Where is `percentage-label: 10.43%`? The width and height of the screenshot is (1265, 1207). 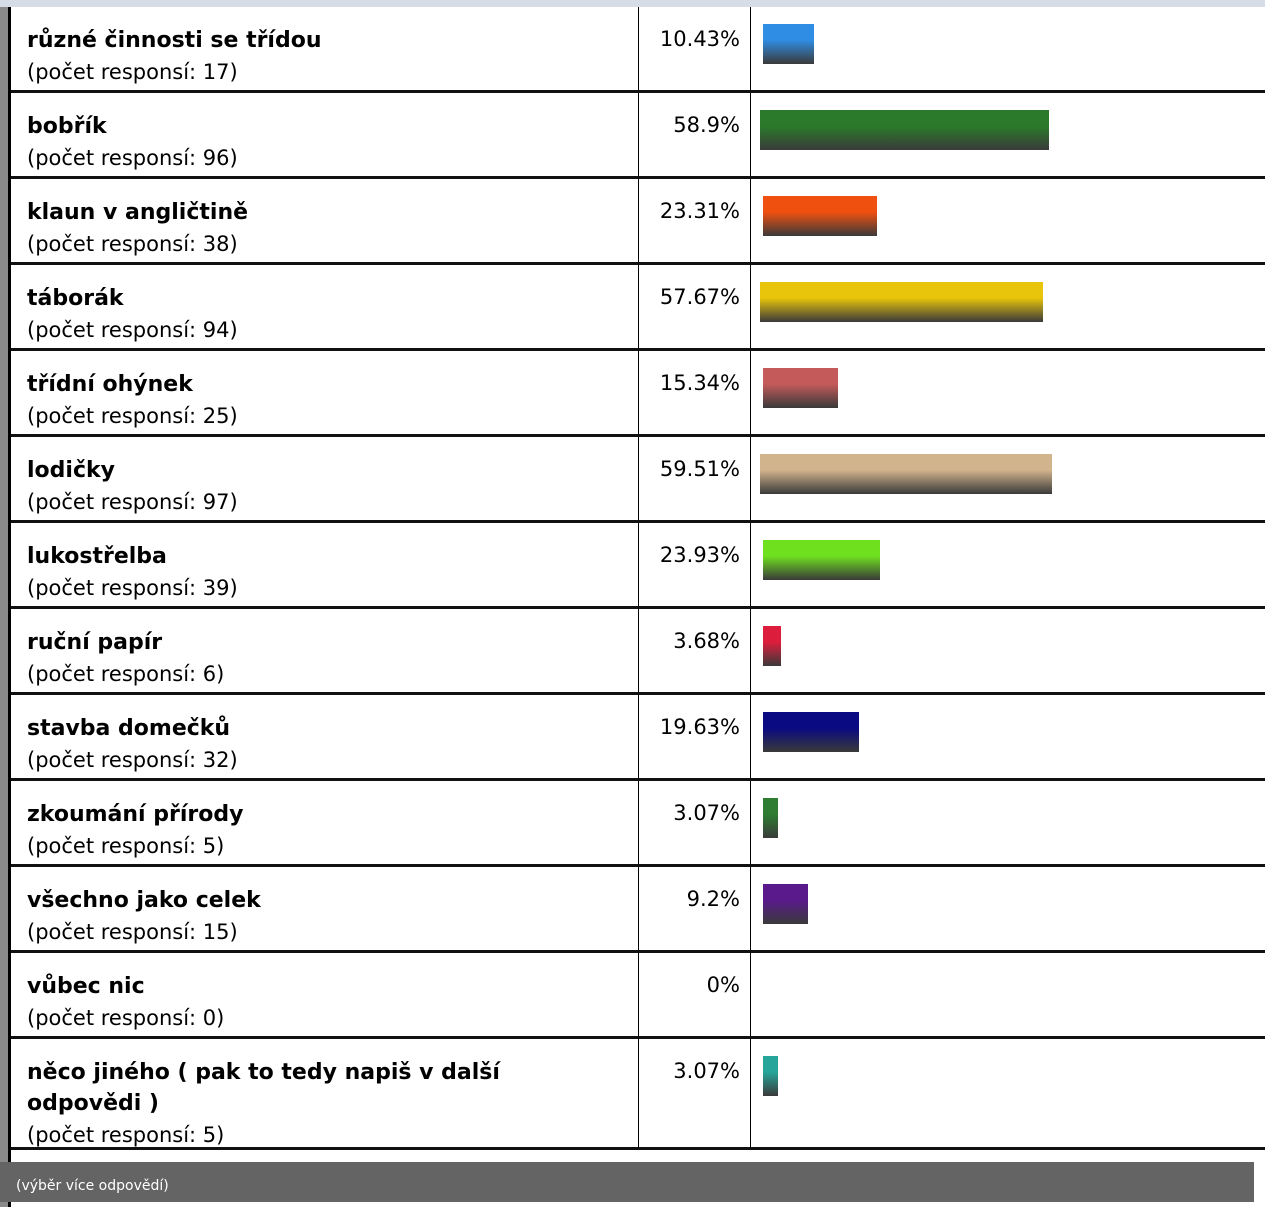
percentage-label: 10.43% is located at coordinates (699, 39).